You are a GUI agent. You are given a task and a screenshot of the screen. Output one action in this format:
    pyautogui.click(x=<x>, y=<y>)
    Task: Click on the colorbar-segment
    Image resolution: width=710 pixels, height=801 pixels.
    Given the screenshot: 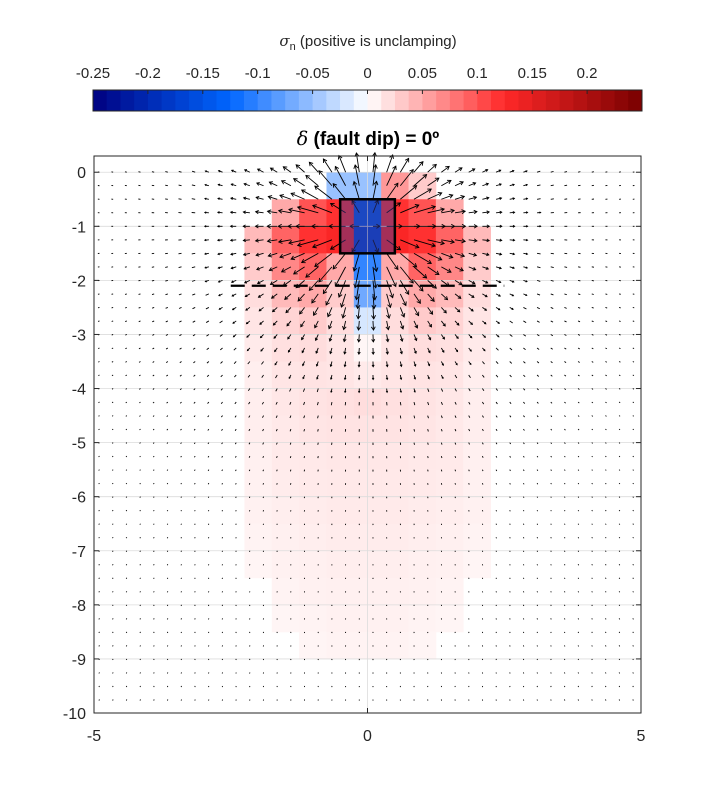 What is the action you would take?
    pyautogui.click(x=113, y=100)
    